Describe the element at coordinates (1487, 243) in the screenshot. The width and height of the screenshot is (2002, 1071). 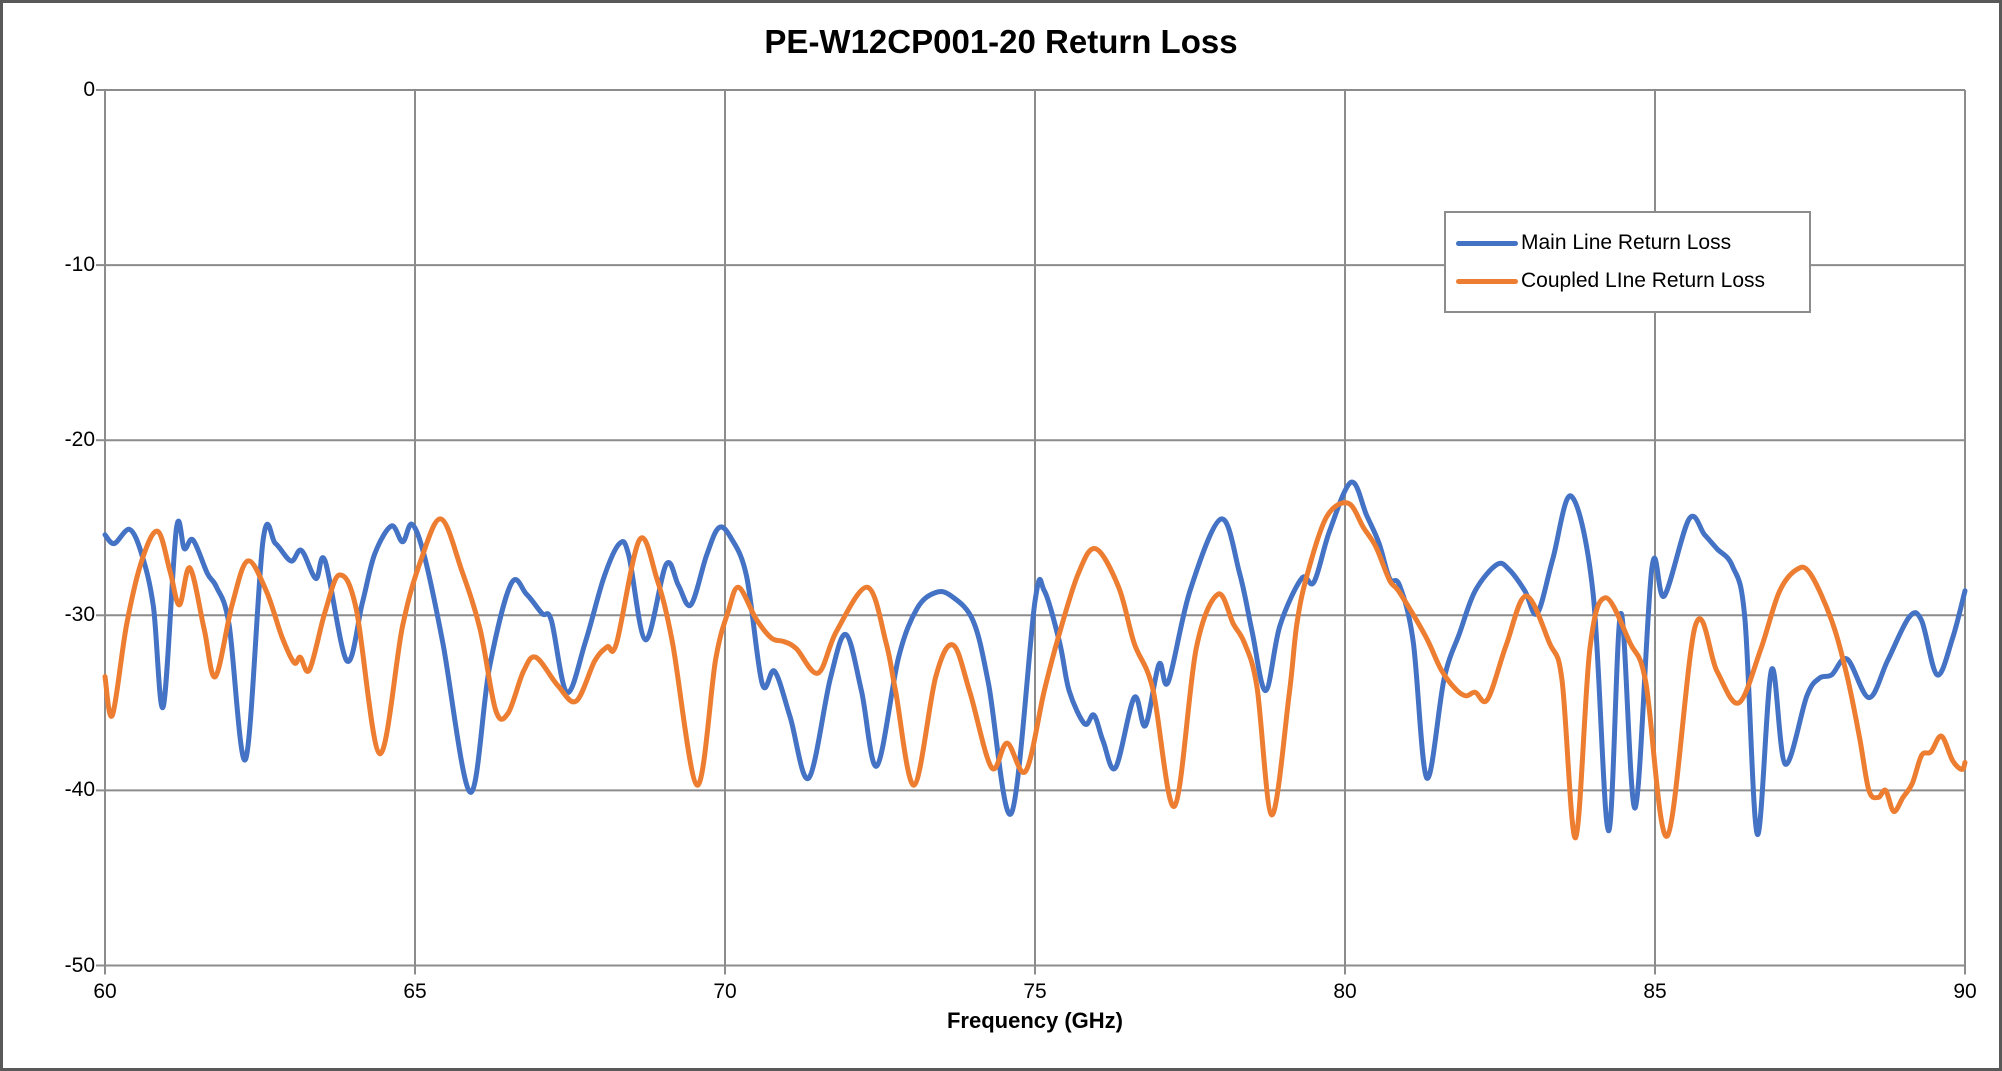
I see `legend-line-sample-main` at that location.